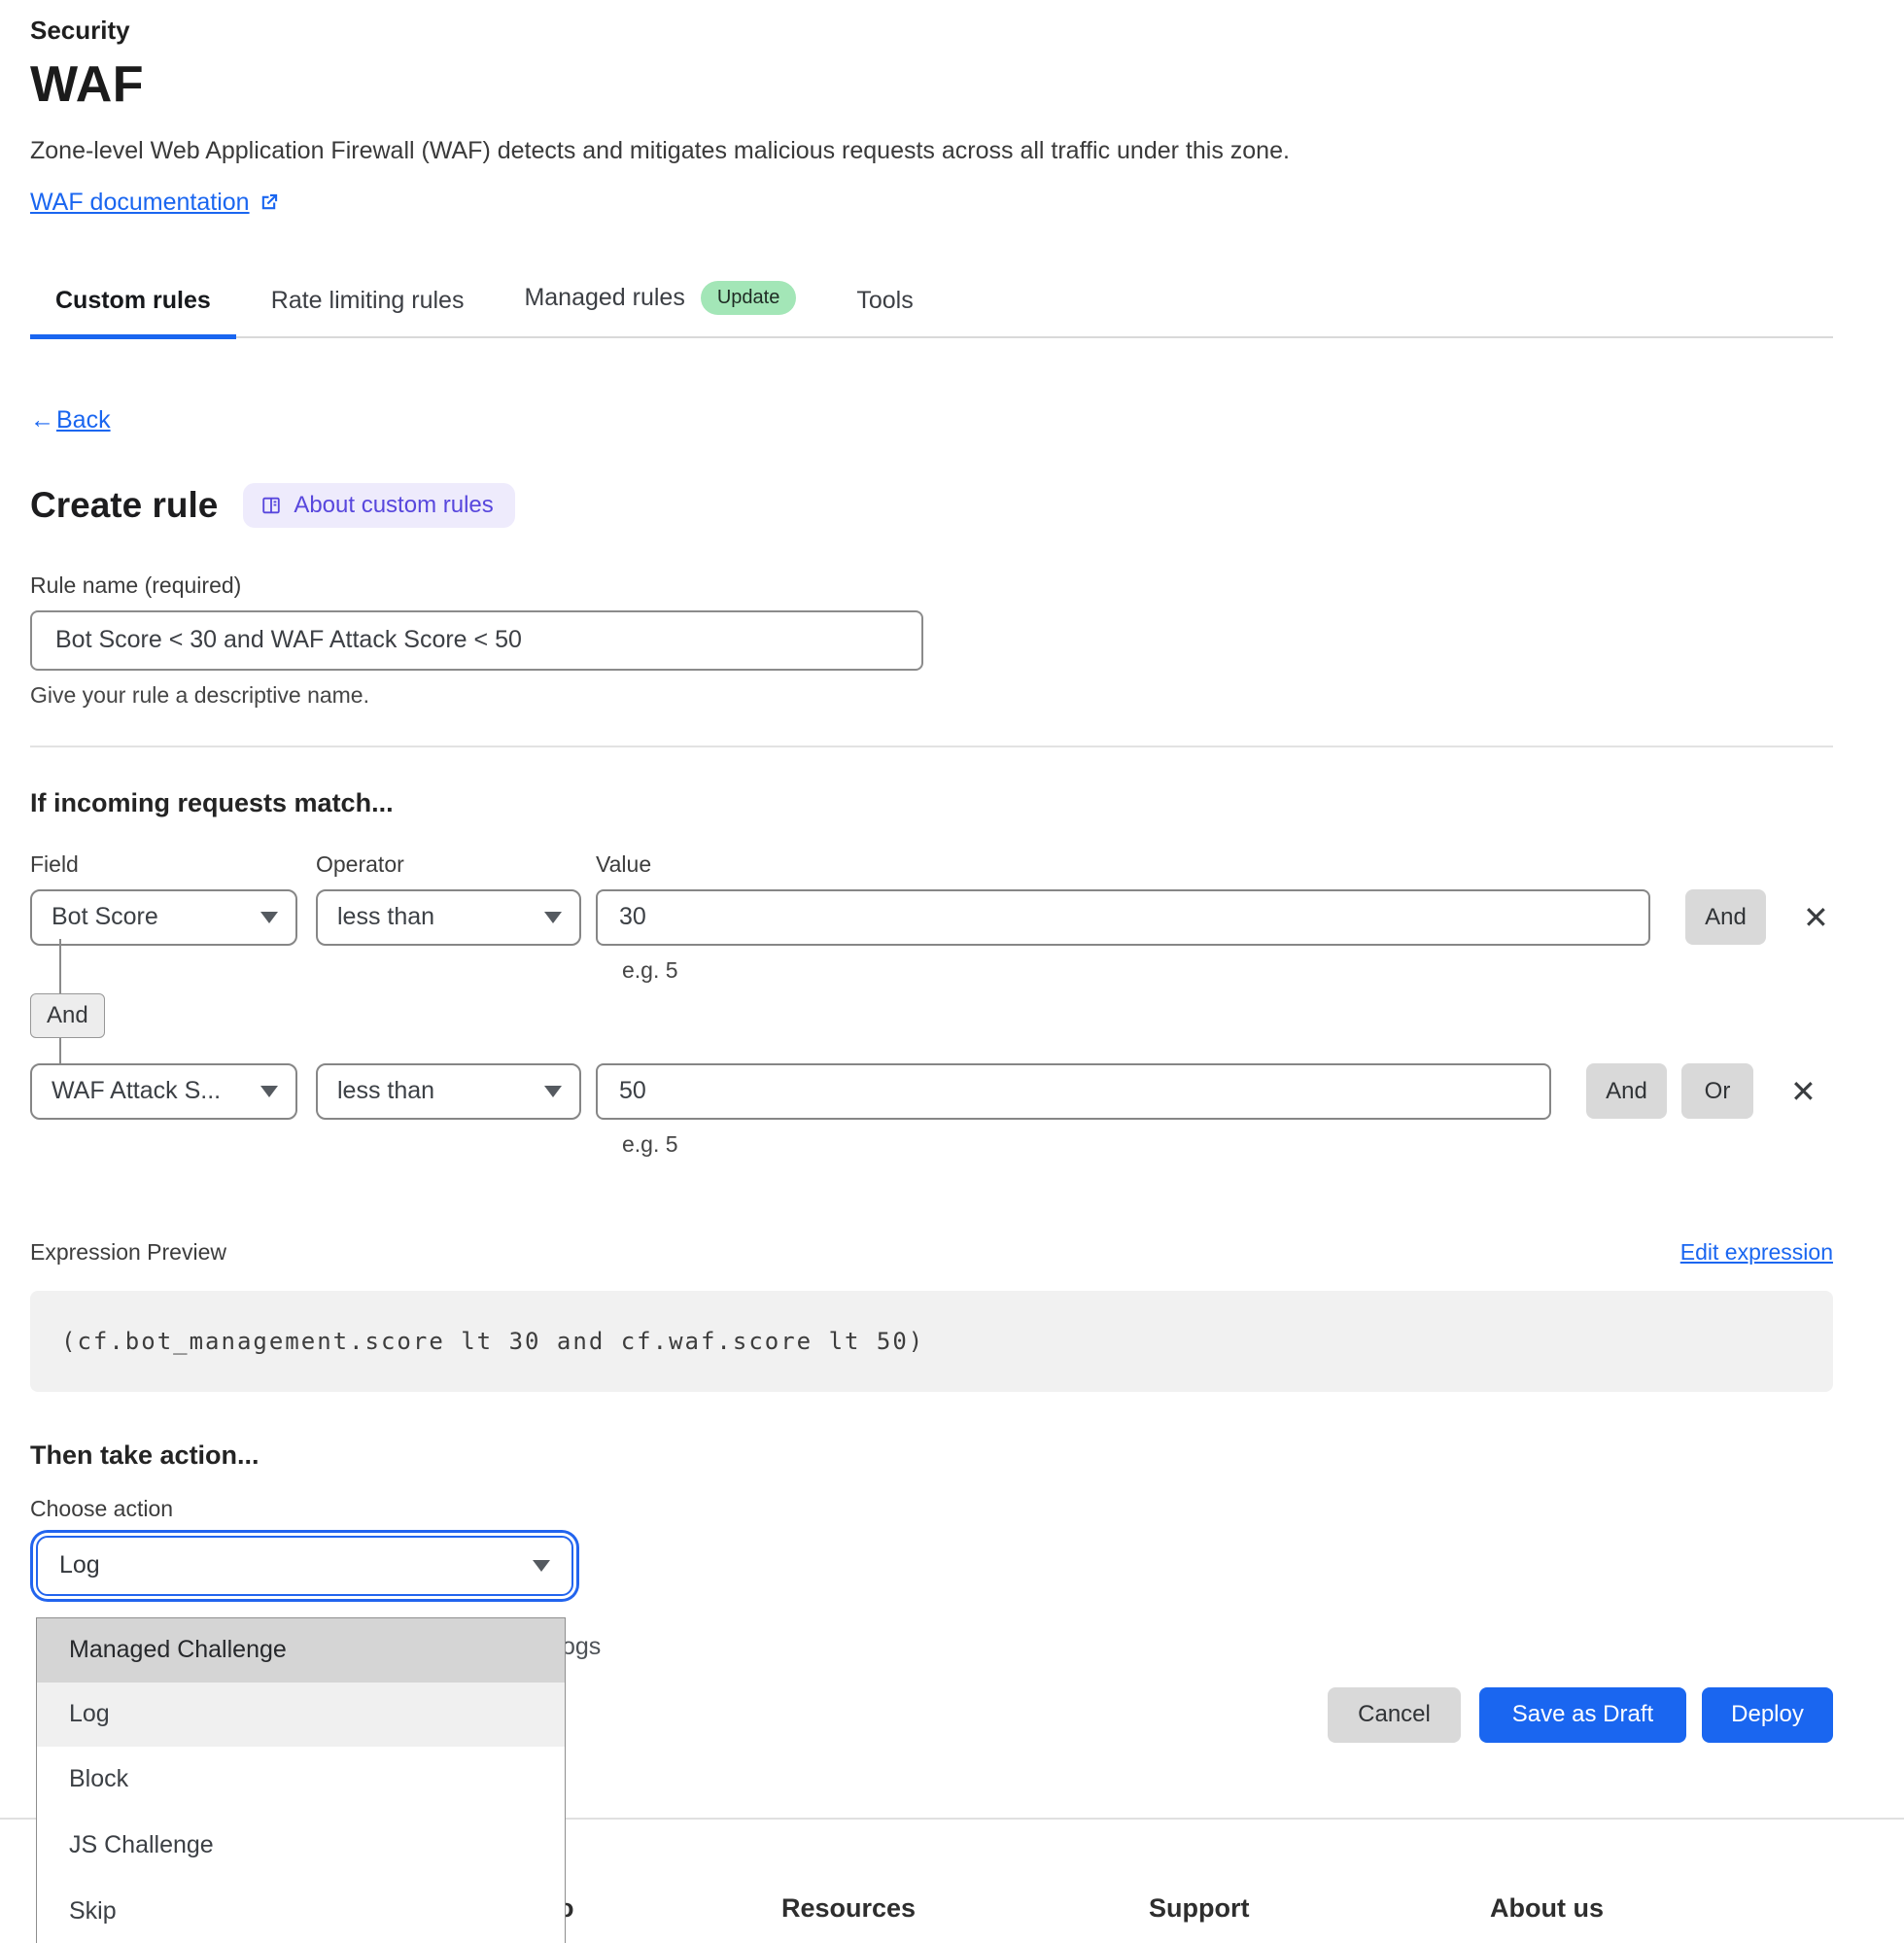 This screenshot has width=1904, height=1943. I want to click on about-custom-rules-badge: About custom rules, so click(379, 505).